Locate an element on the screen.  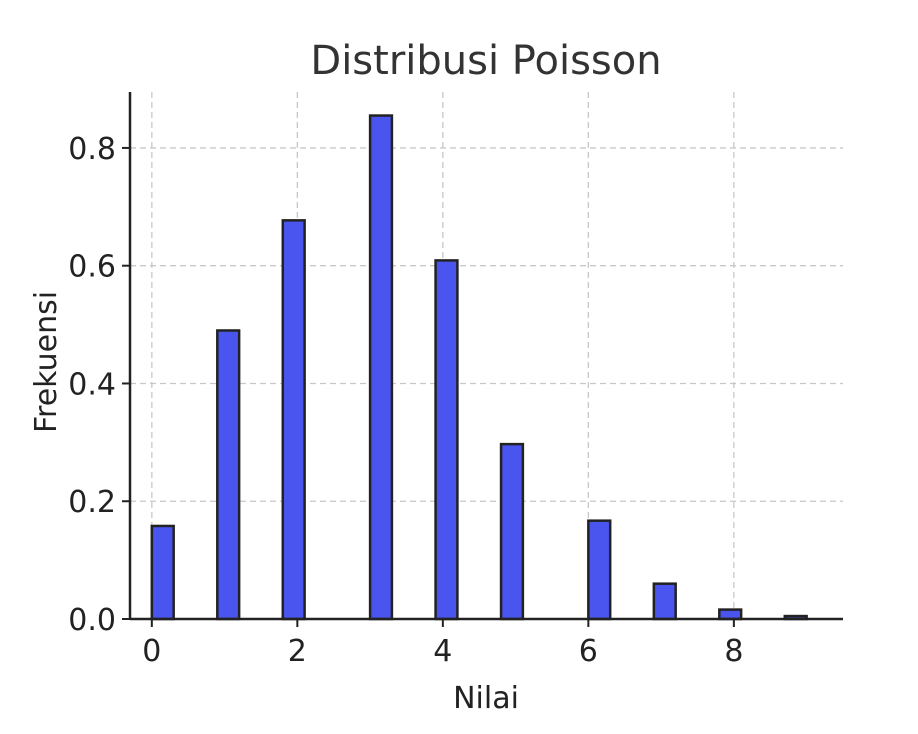
x-tick-label-1: 2 is located at coordinates (297, 651).